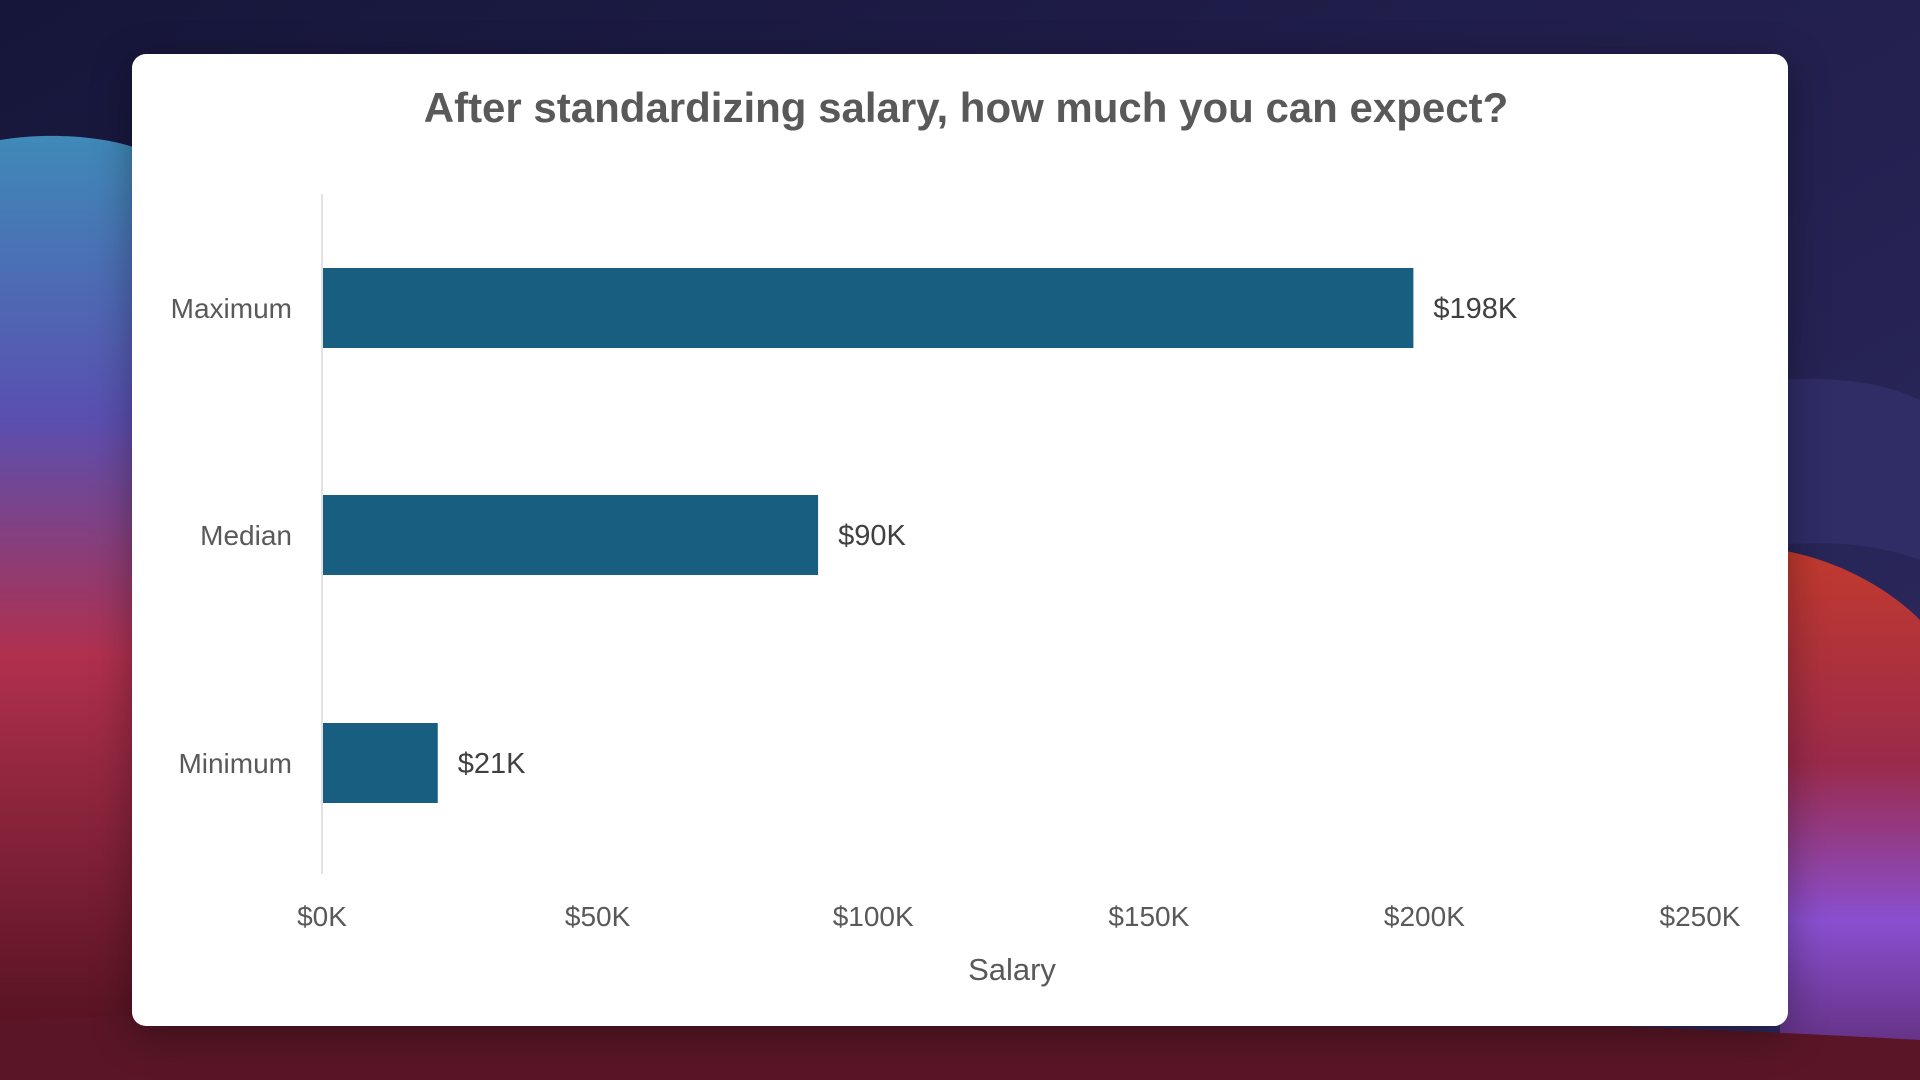 Image resolution: width=1920 pixels, height=1080 pixels. I want to click on x-tick-label: $200K, so click(1424, 916).